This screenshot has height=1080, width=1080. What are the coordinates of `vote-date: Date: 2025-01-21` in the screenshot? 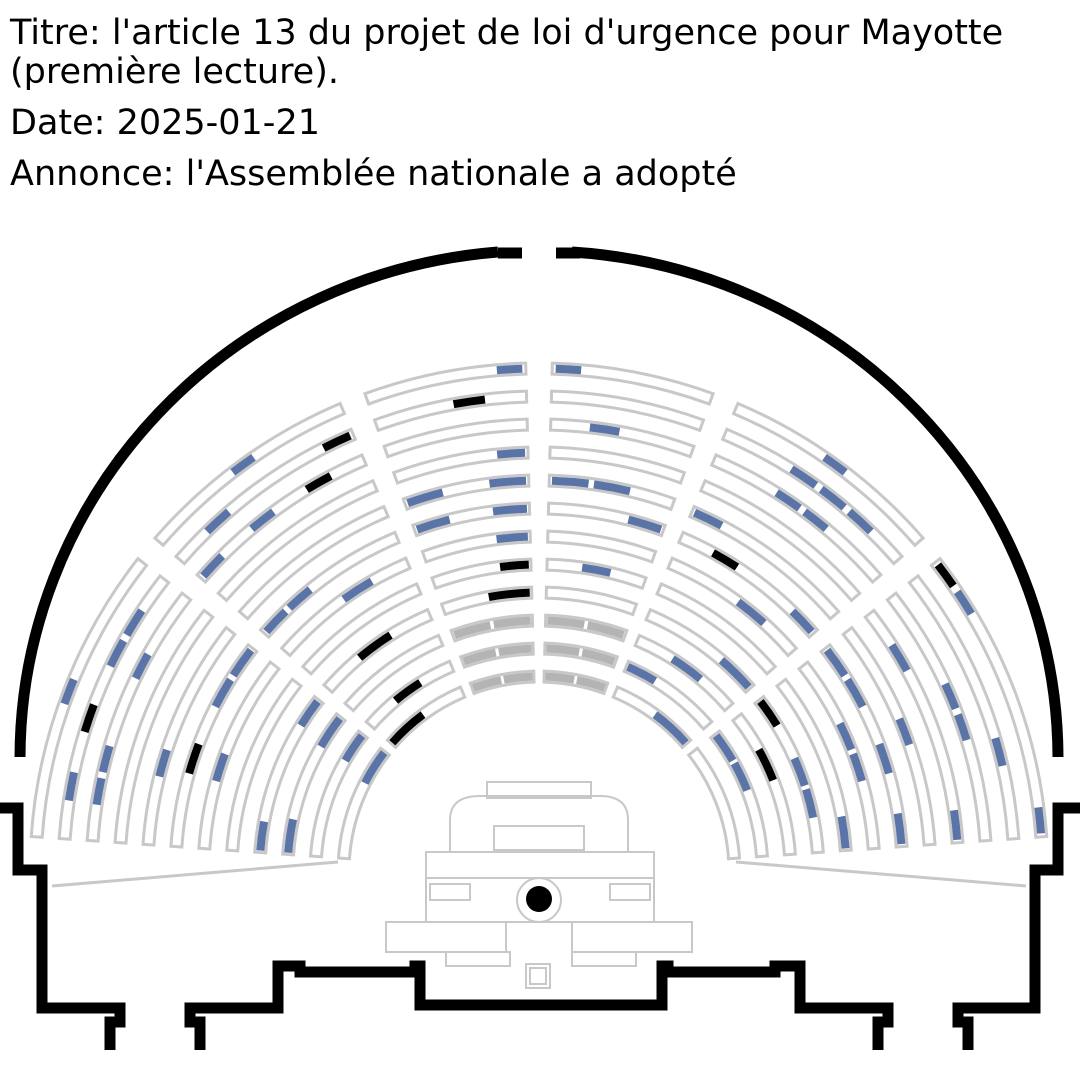 It's located at (165, 123).